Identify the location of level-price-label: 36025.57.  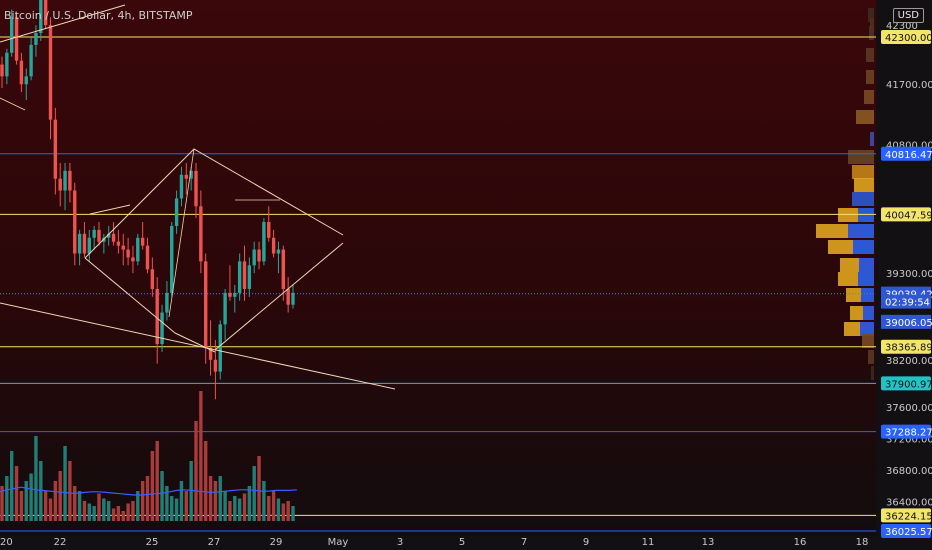
(908, 532).